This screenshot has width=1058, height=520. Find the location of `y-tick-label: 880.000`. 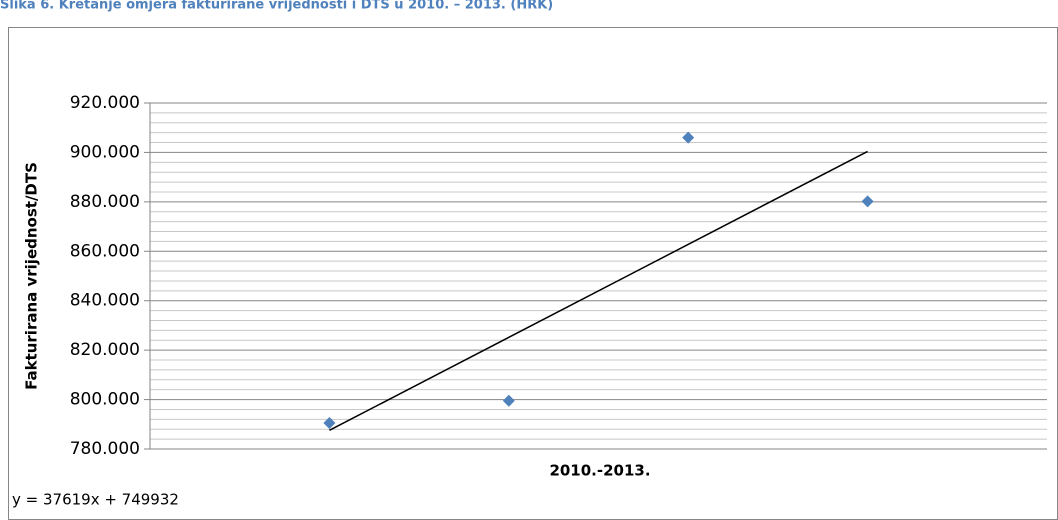

y-tick-label: 880.000 is located at coordinates (105, 202).